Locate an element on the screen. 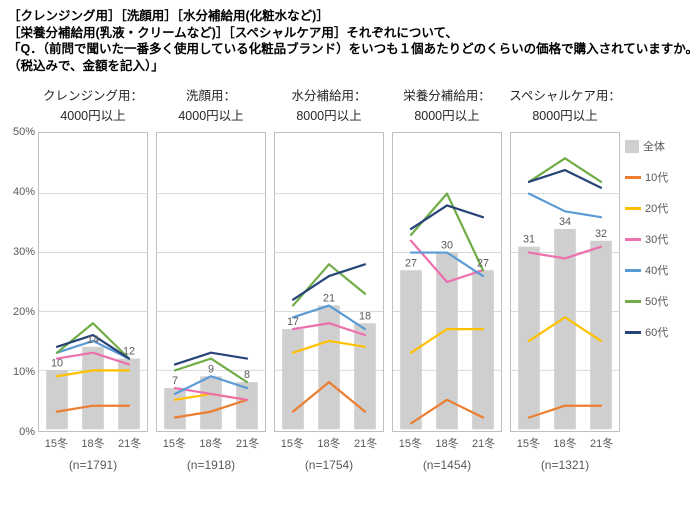 Image resolution: width=700 pixels, height=519 pixels. plot-area: 31 34 32 is located at coordinates (565, 282).